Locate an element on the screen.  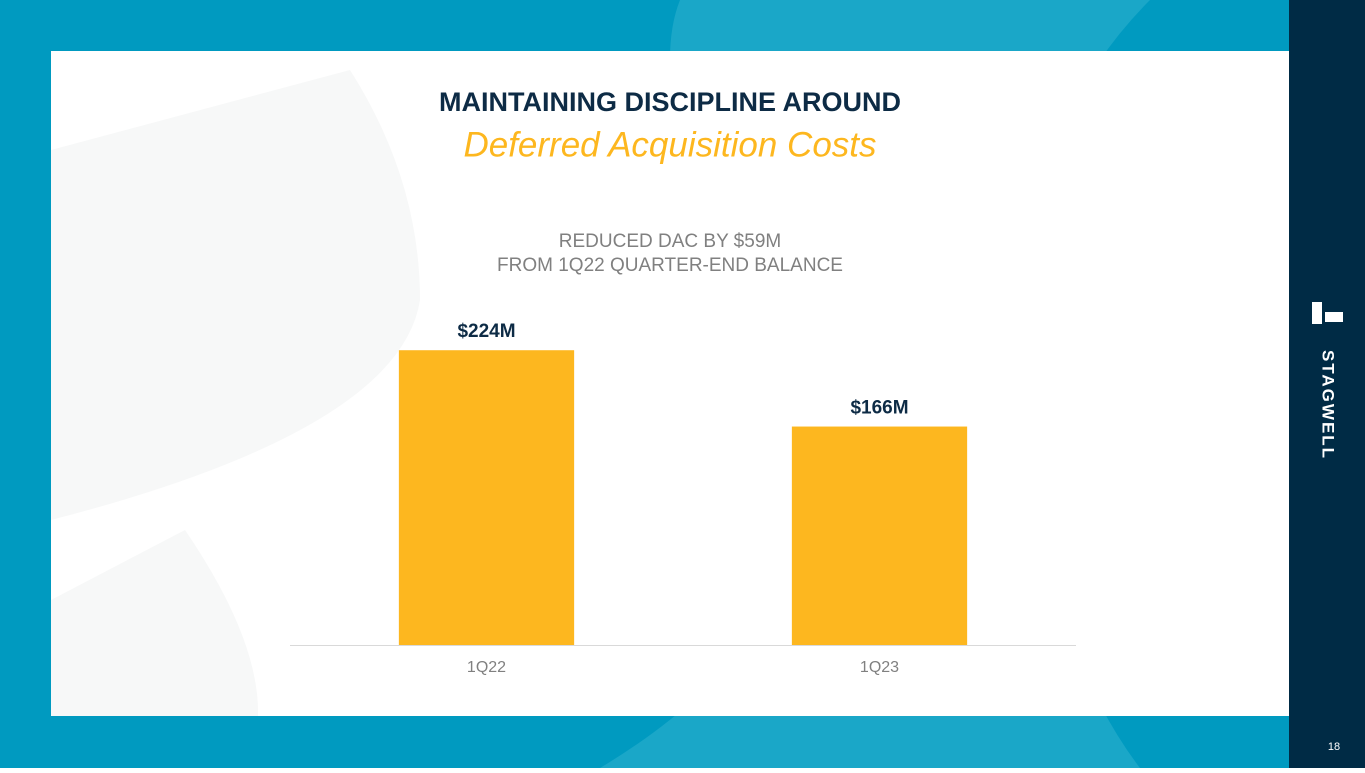
decor is located at coordinates (155, 623).